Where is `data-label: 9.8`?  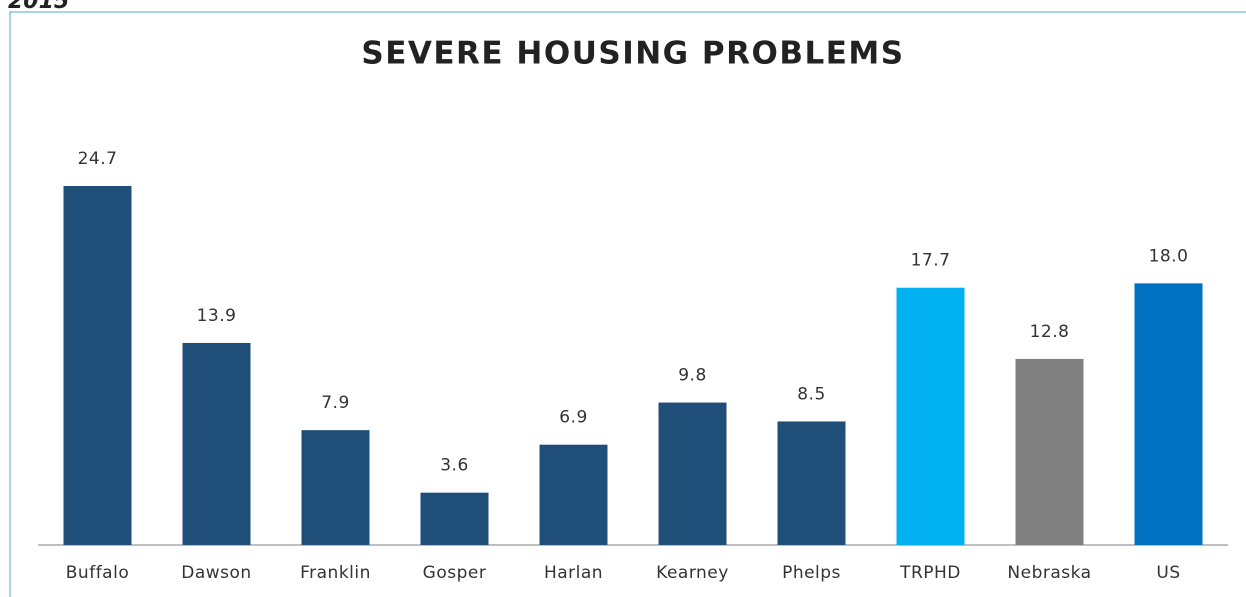
data-label: 9.8 is located at coordinates (692, 376).